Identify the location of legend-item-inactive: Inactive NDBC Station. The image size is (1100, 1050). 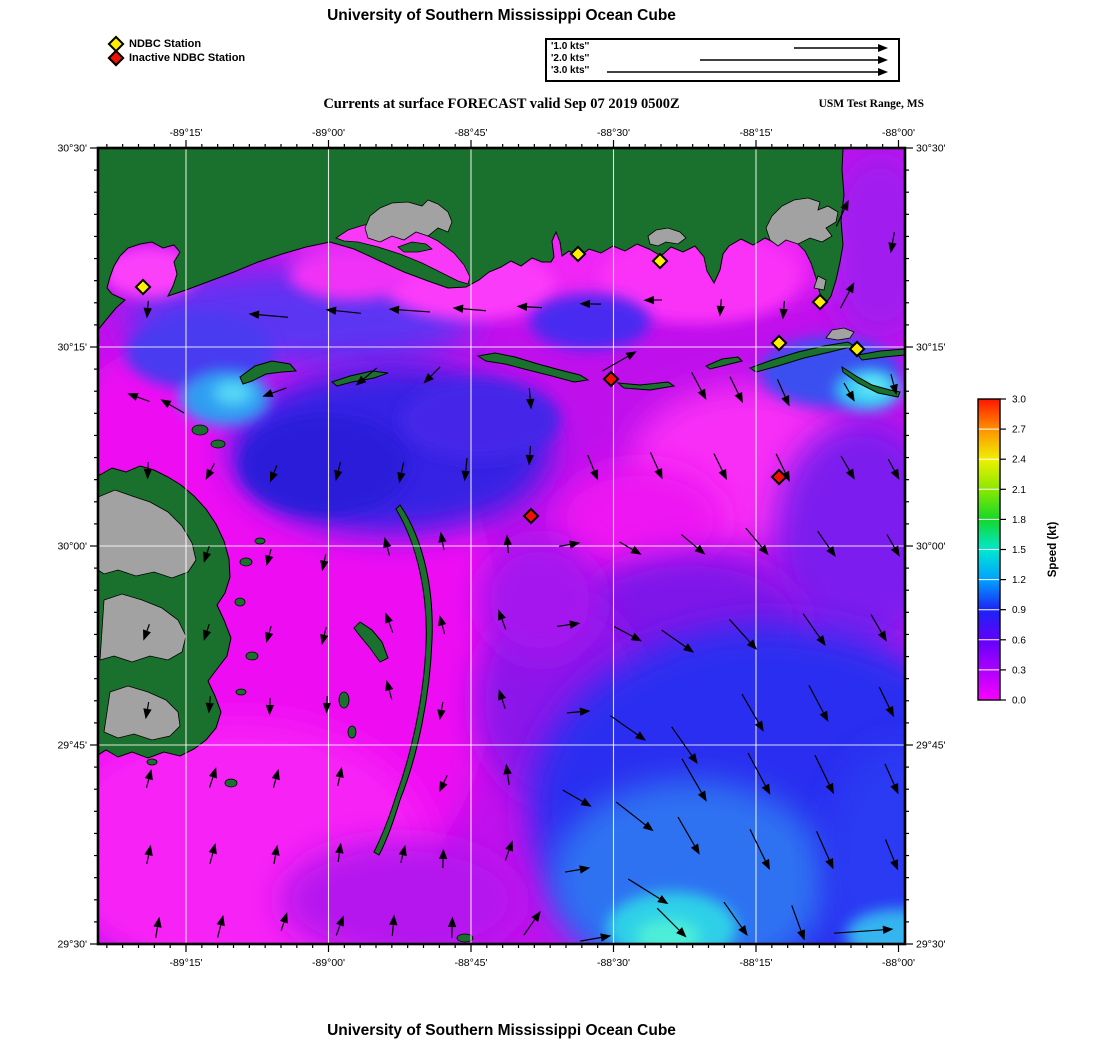
(176, 58).